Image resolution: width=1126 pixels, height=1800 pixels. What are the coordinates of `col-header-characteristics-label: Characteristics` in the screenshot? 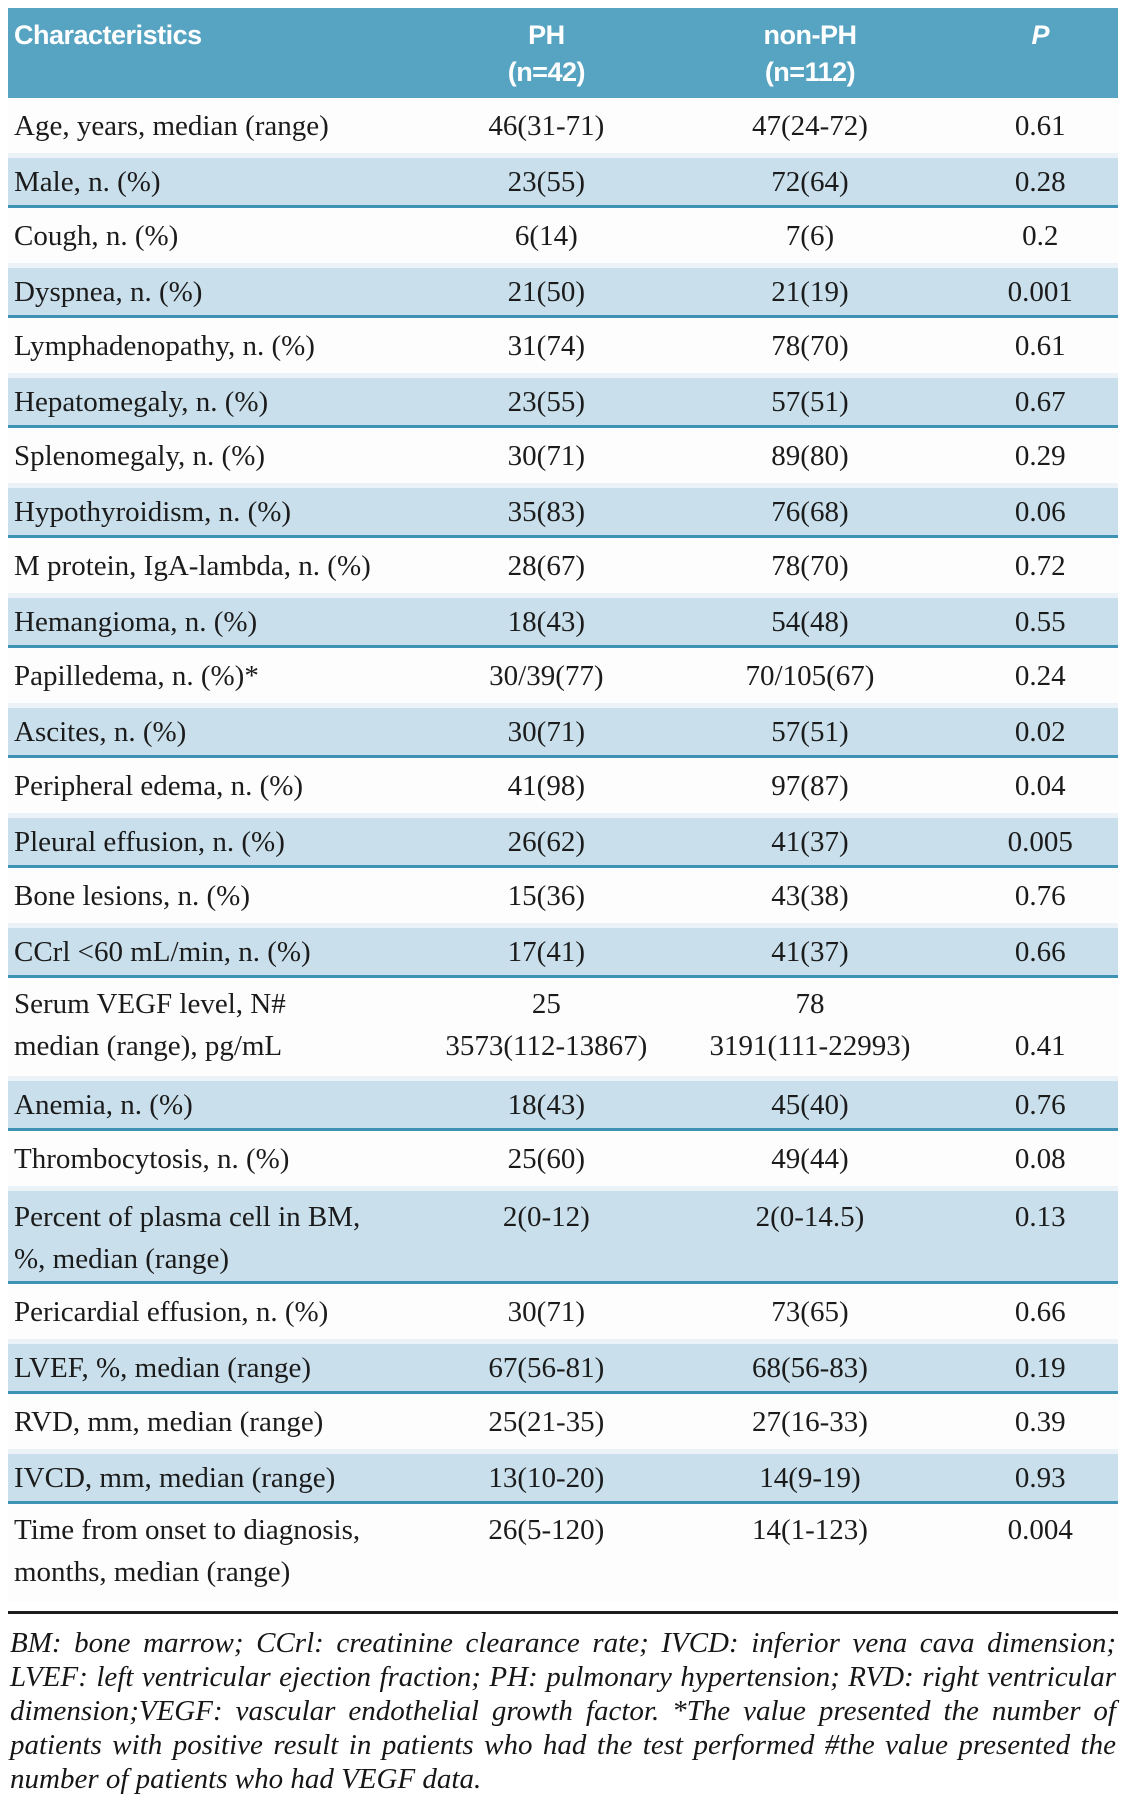 It's located at (108, 35).